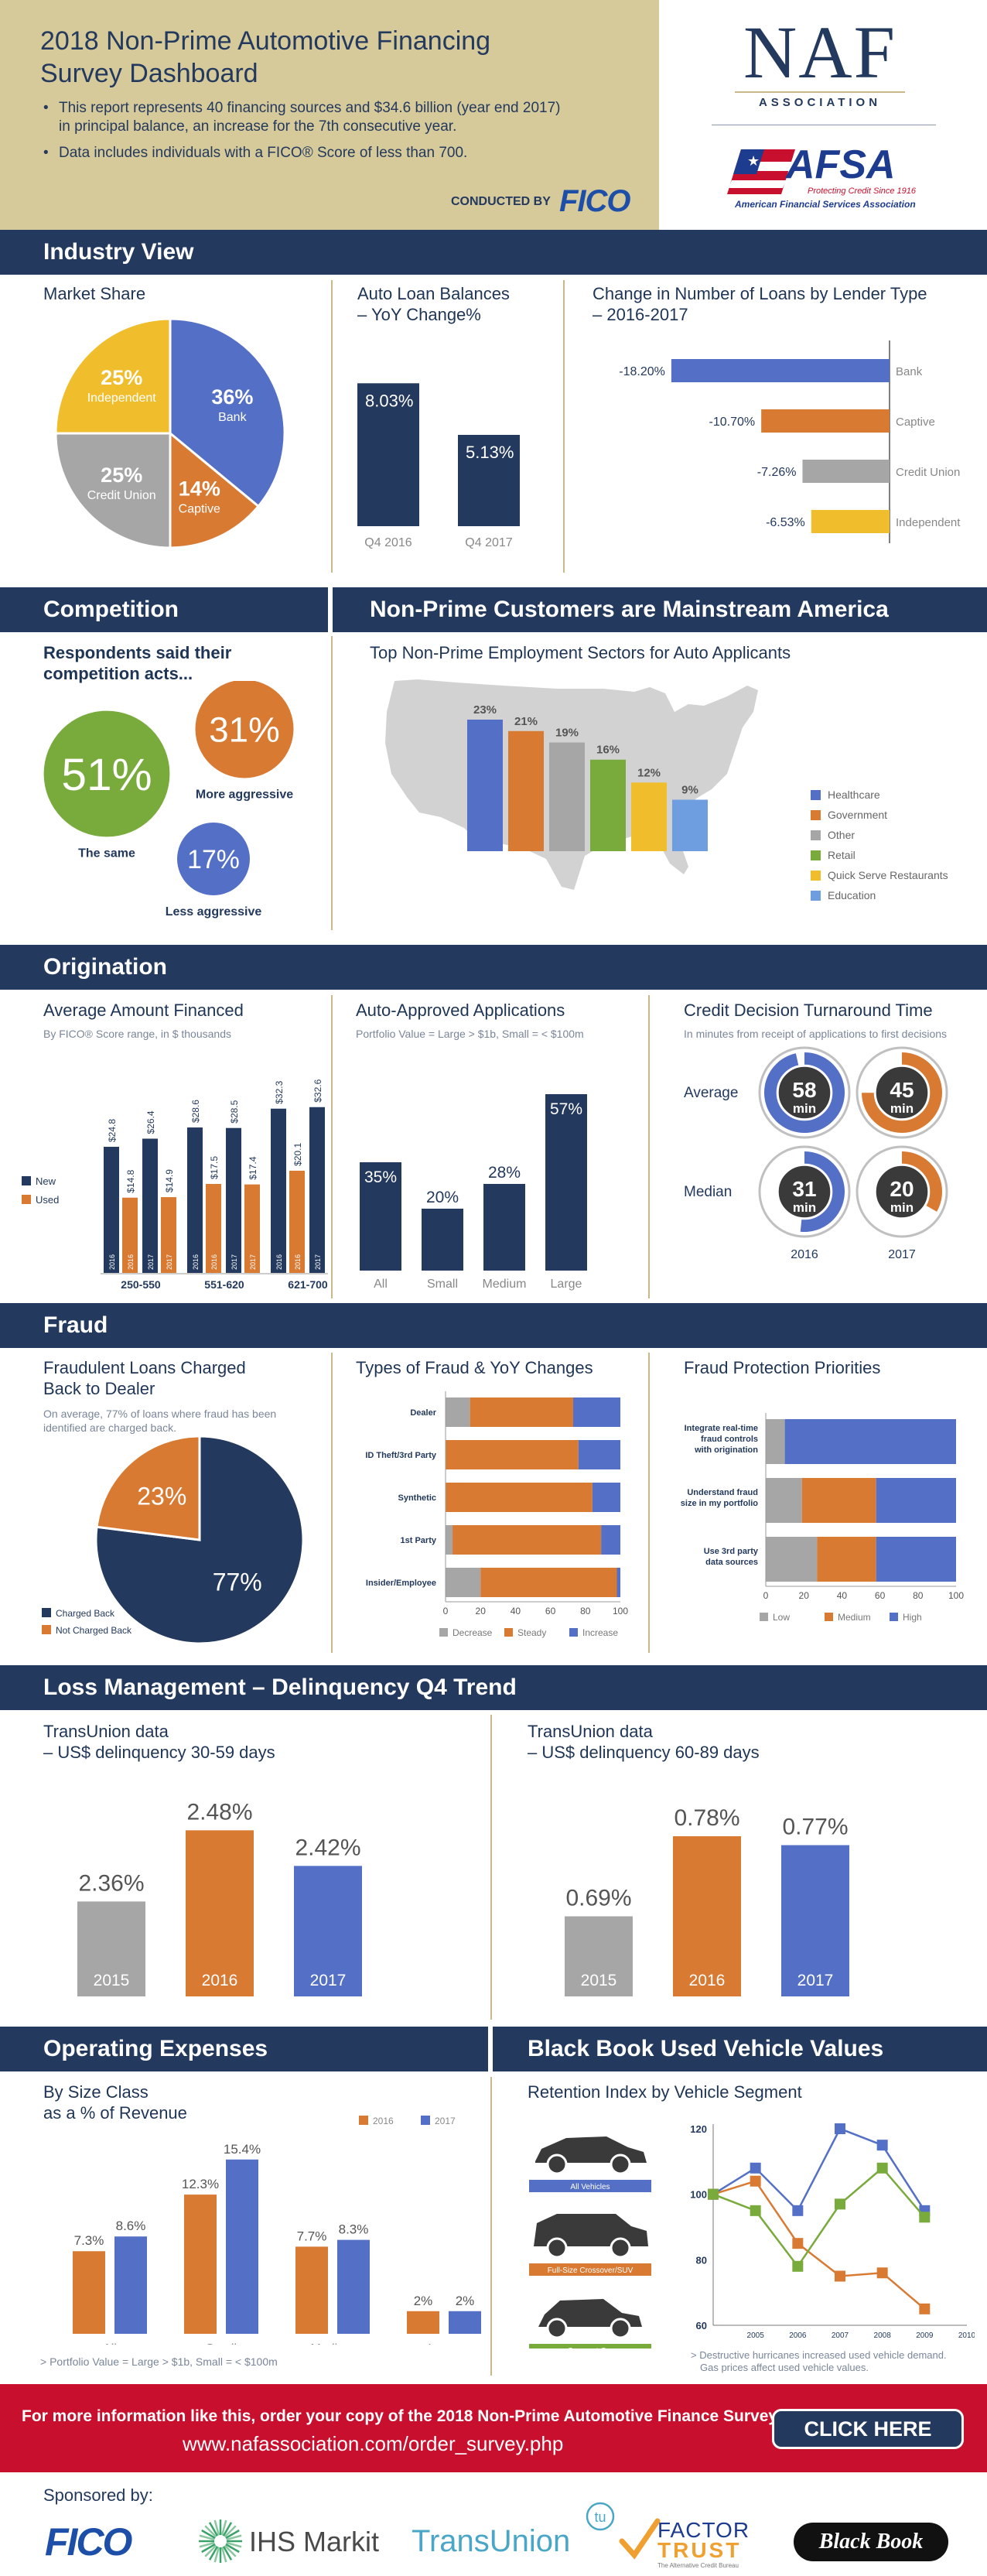 The height and width of the screenshot is (2576, 987). I want to click on bar-label-all-2016: 7.3%, so click(89, 2240).